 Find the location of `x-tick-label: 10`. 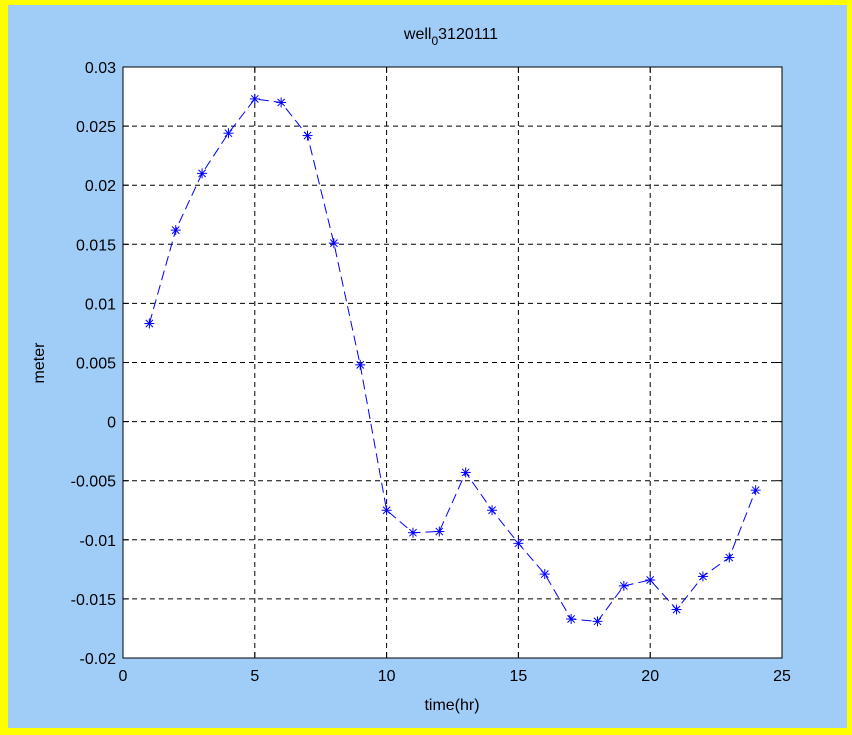

x-tick-label: 10 is located at coordinates (387, 676).